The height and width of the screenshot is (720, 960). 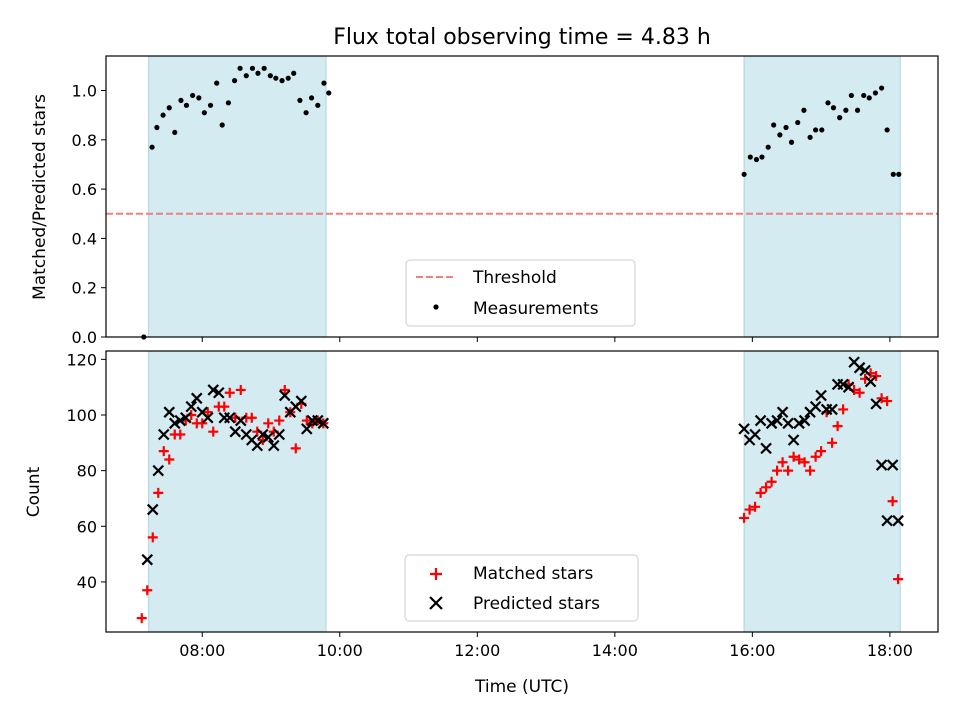 I want to click on top-shaded-window, so click(x=237, y=196).